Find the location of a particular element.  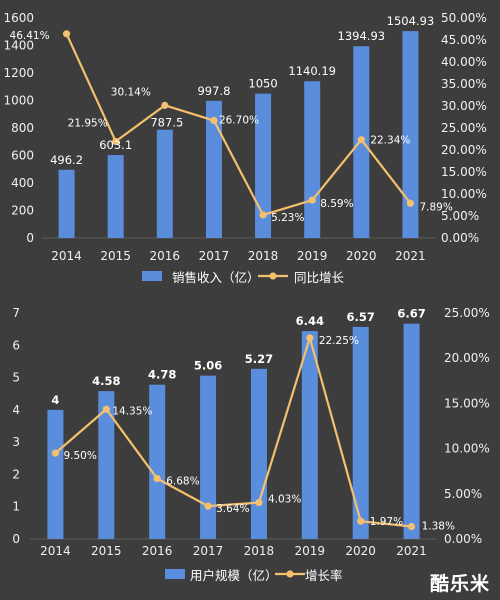

bar-value-label: 1140.19 is located at coordinates (312, 71).